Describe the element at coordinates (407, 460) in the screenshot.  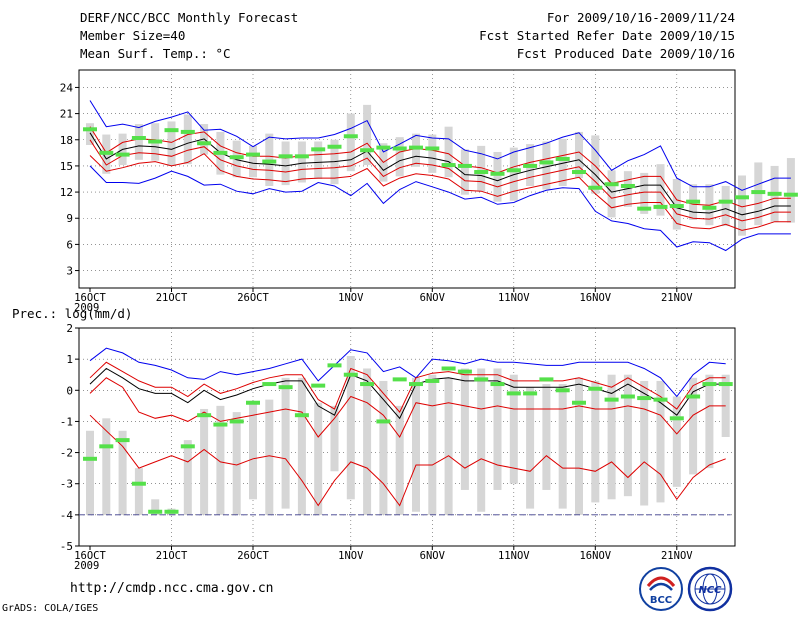
I see `prec-line-ensemble-min` at that location.